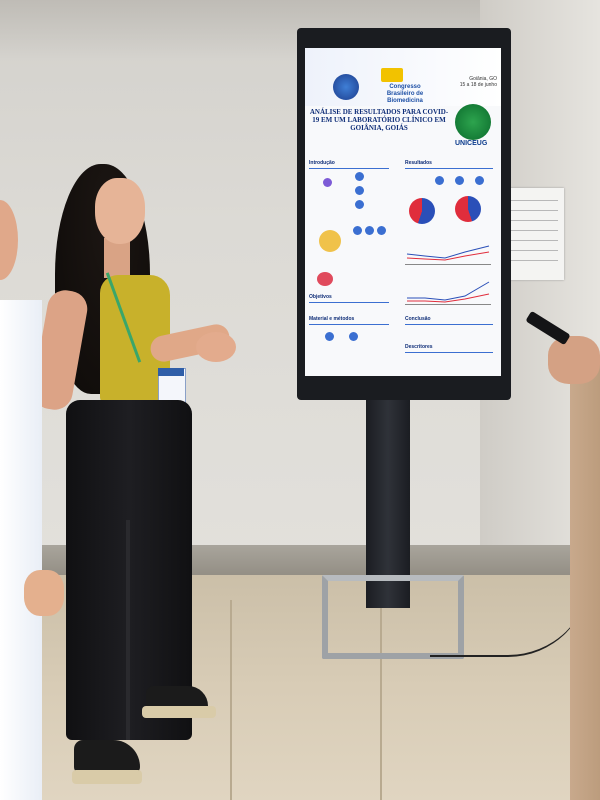 This screenshot has height=800, width=600. Describe the element at coordinates (9, 240) in the screenshot. I see `left-observer-face` at that location.